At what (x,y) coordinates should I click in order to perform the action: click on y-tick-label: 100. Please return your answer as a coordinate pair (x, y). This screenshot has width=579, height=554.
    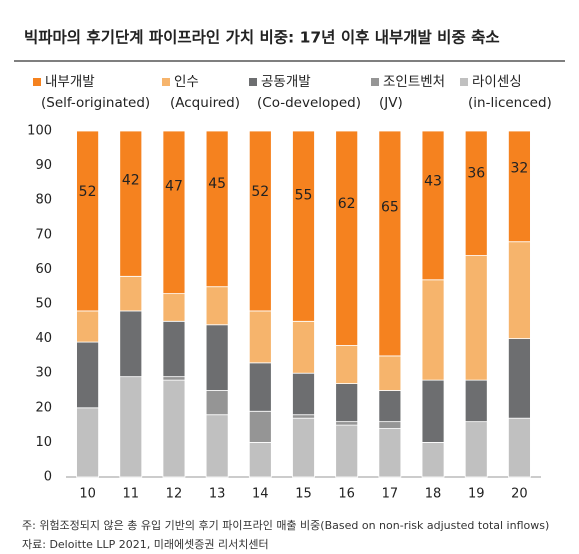
    Looking at the image, I should click on (39, 131).